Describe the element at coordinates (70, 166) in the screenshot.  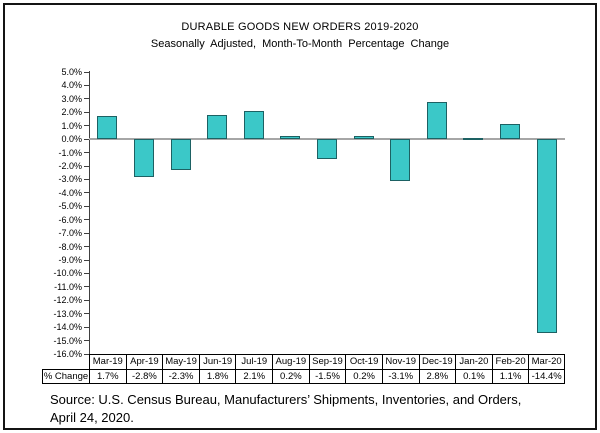
I see `y-axis-label: -2.0%` at that location.